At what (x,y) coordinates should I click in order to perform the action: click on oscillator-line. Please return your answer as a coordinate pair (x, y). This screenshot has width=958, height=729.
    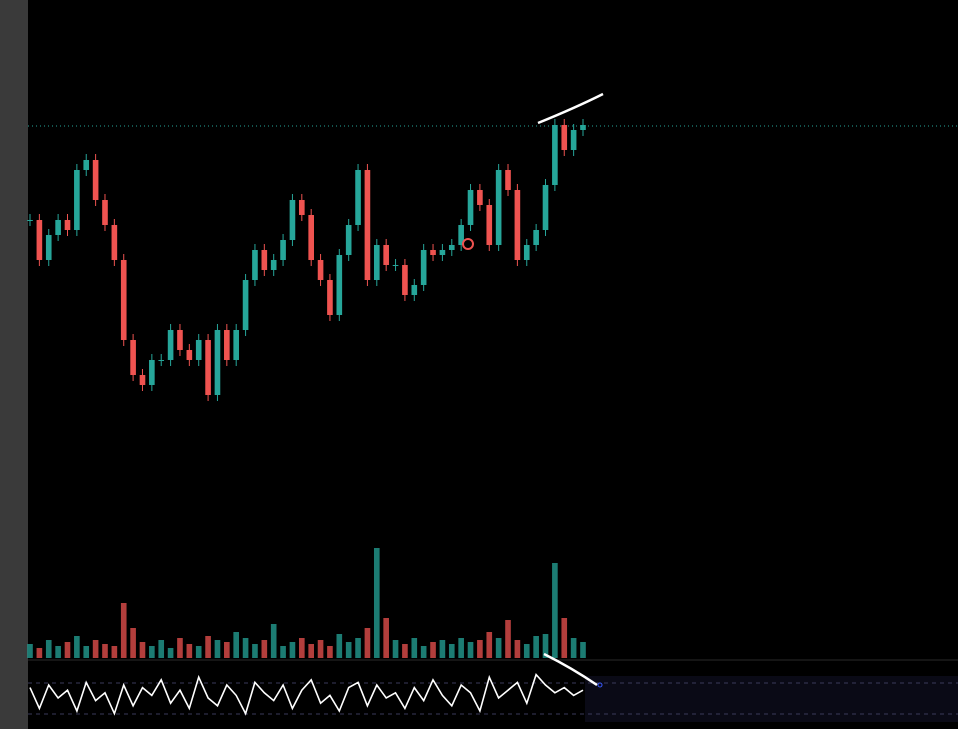
    Looking at the image, I should click on (306, 694).